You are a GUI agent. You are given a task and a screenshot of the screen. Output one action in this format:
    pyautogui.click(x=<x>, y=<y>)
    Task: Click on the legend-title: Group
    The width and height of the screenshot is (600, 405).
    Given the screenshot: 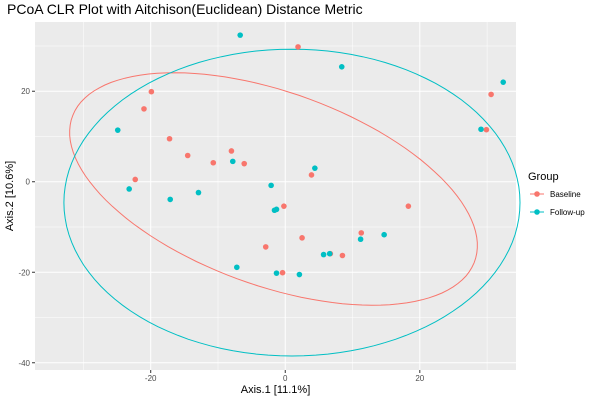 What is the action you would take?
    pyautogui.click(x=543, y=177)
    